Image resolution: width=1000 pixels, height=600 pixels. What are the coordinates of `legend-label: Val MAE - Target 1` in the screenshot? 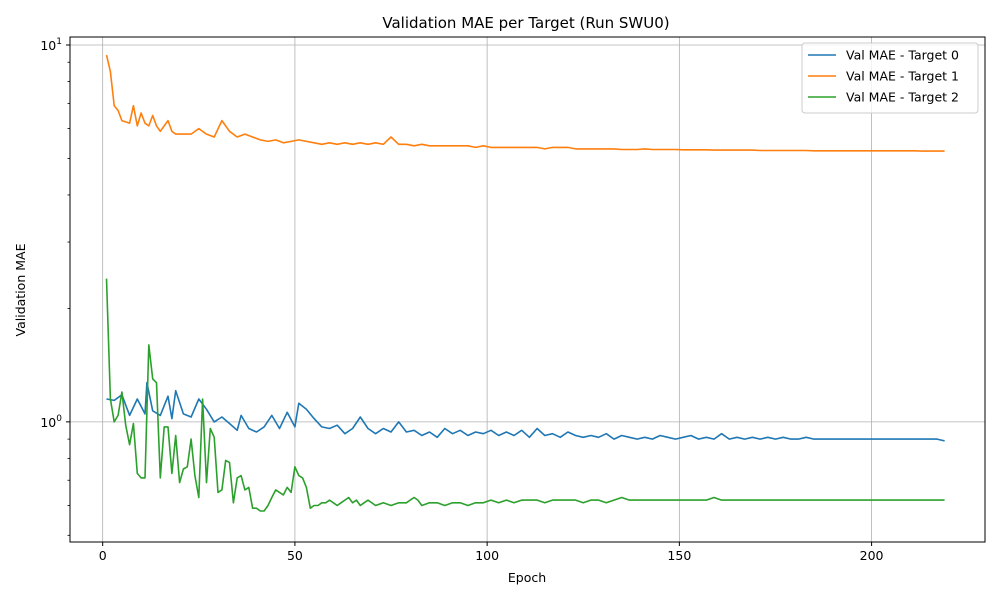 It's located at (902, 76).